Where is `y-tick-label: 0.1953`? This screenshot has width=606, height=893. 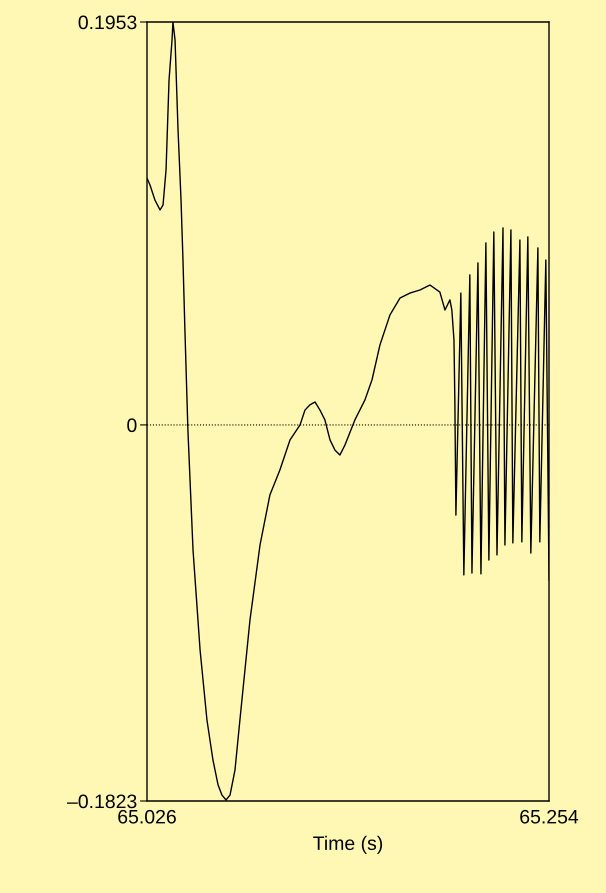 y-tick-label: 0.1953 is located at coordinates (107, 22).